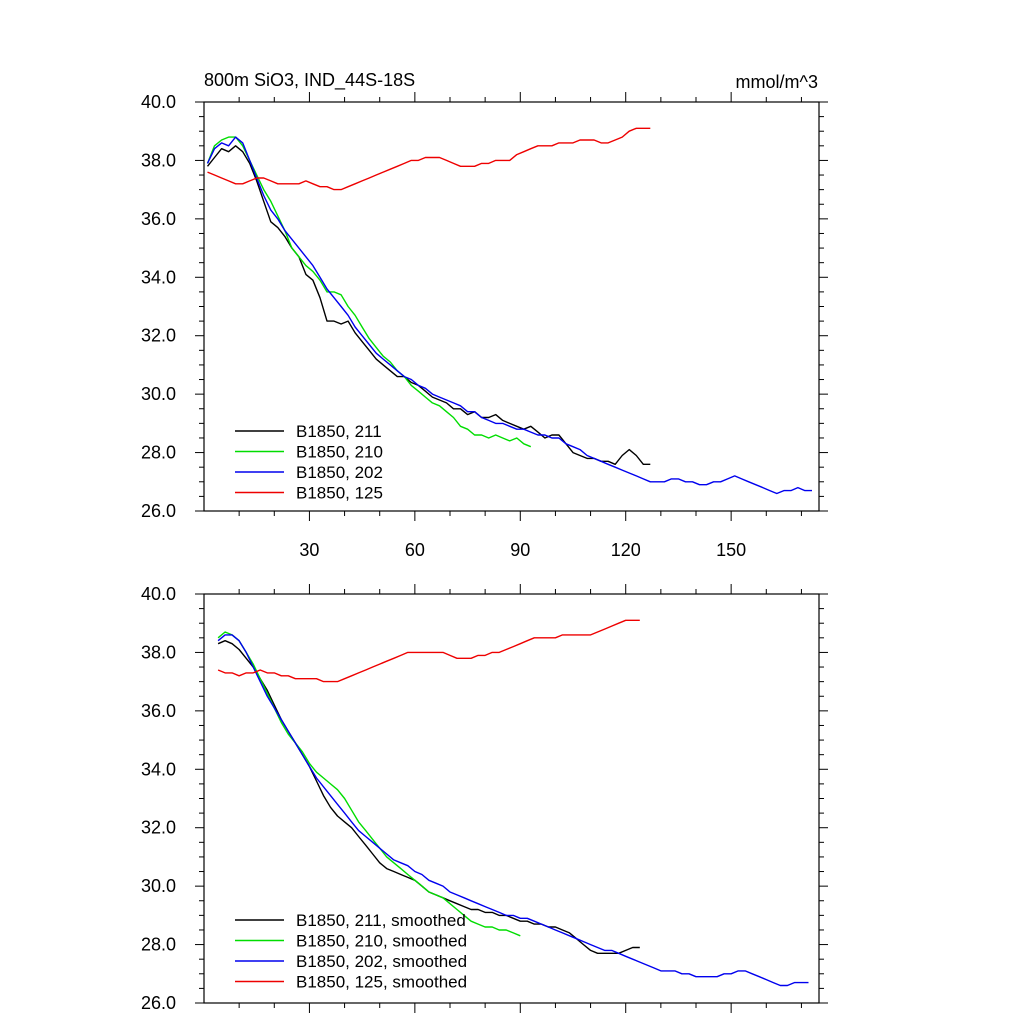 The width and height of the screenshot is (1024, 1024). Describe the element at coordinates (381, 941) in the screenshot. I see `legend-label: B1850, 210, smoothed` at that location.